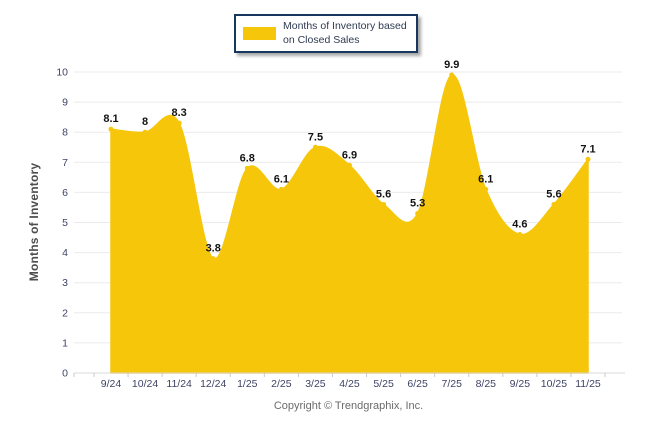  What do you see at coordinates (315, 137) in the screenshot?
I see `data-point-label: 7.5` at bounding box center [315, 137].